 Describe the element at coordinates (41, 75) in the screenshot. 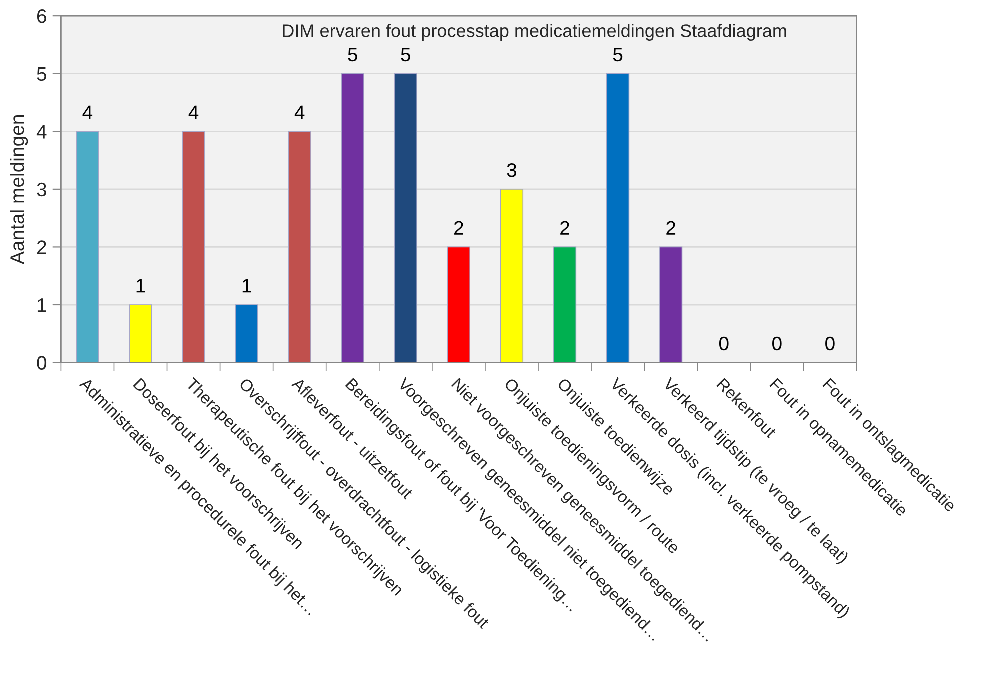

I see `y-tick-label: 5` at that location.